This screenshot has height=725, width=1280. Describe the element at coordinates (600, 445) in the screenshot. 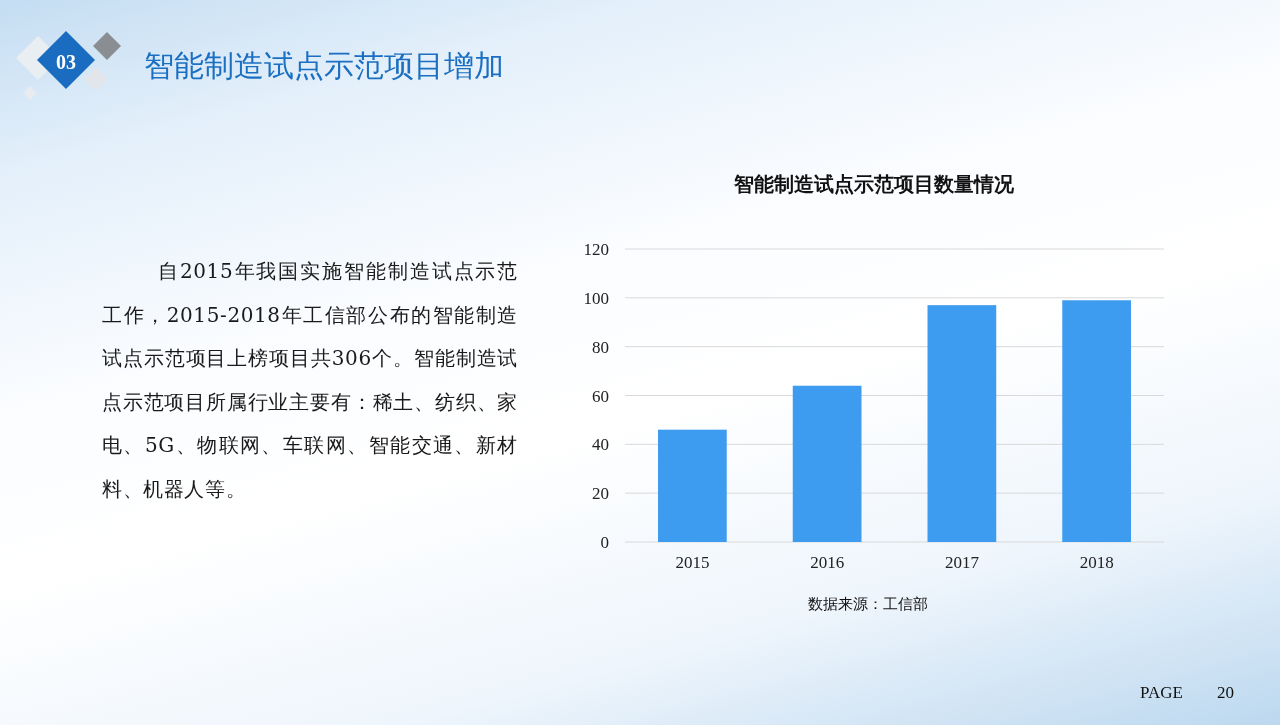

I see `y-tick-label: 40` at that location.